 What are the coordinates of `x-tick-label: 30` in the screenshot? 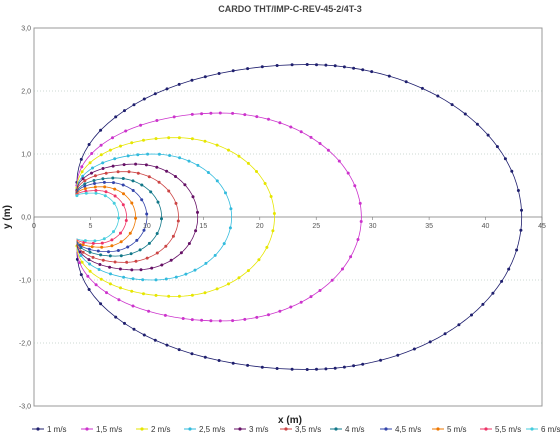 It's located at (373, 226).